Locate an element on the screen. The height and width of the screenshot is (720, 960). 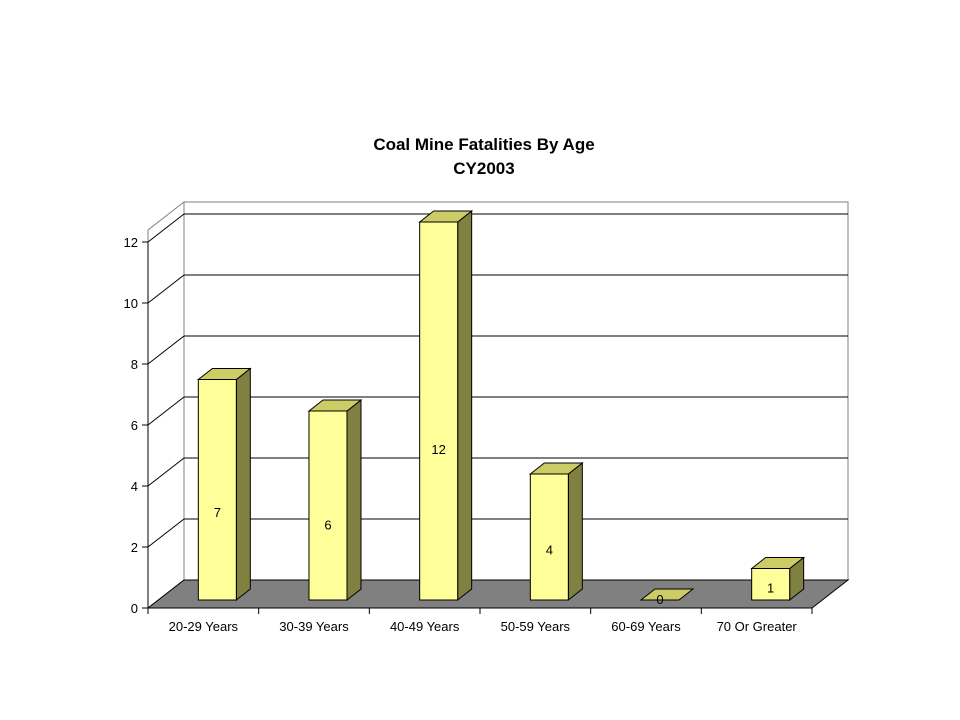
plot-floor is located at coordinates (498, 594).